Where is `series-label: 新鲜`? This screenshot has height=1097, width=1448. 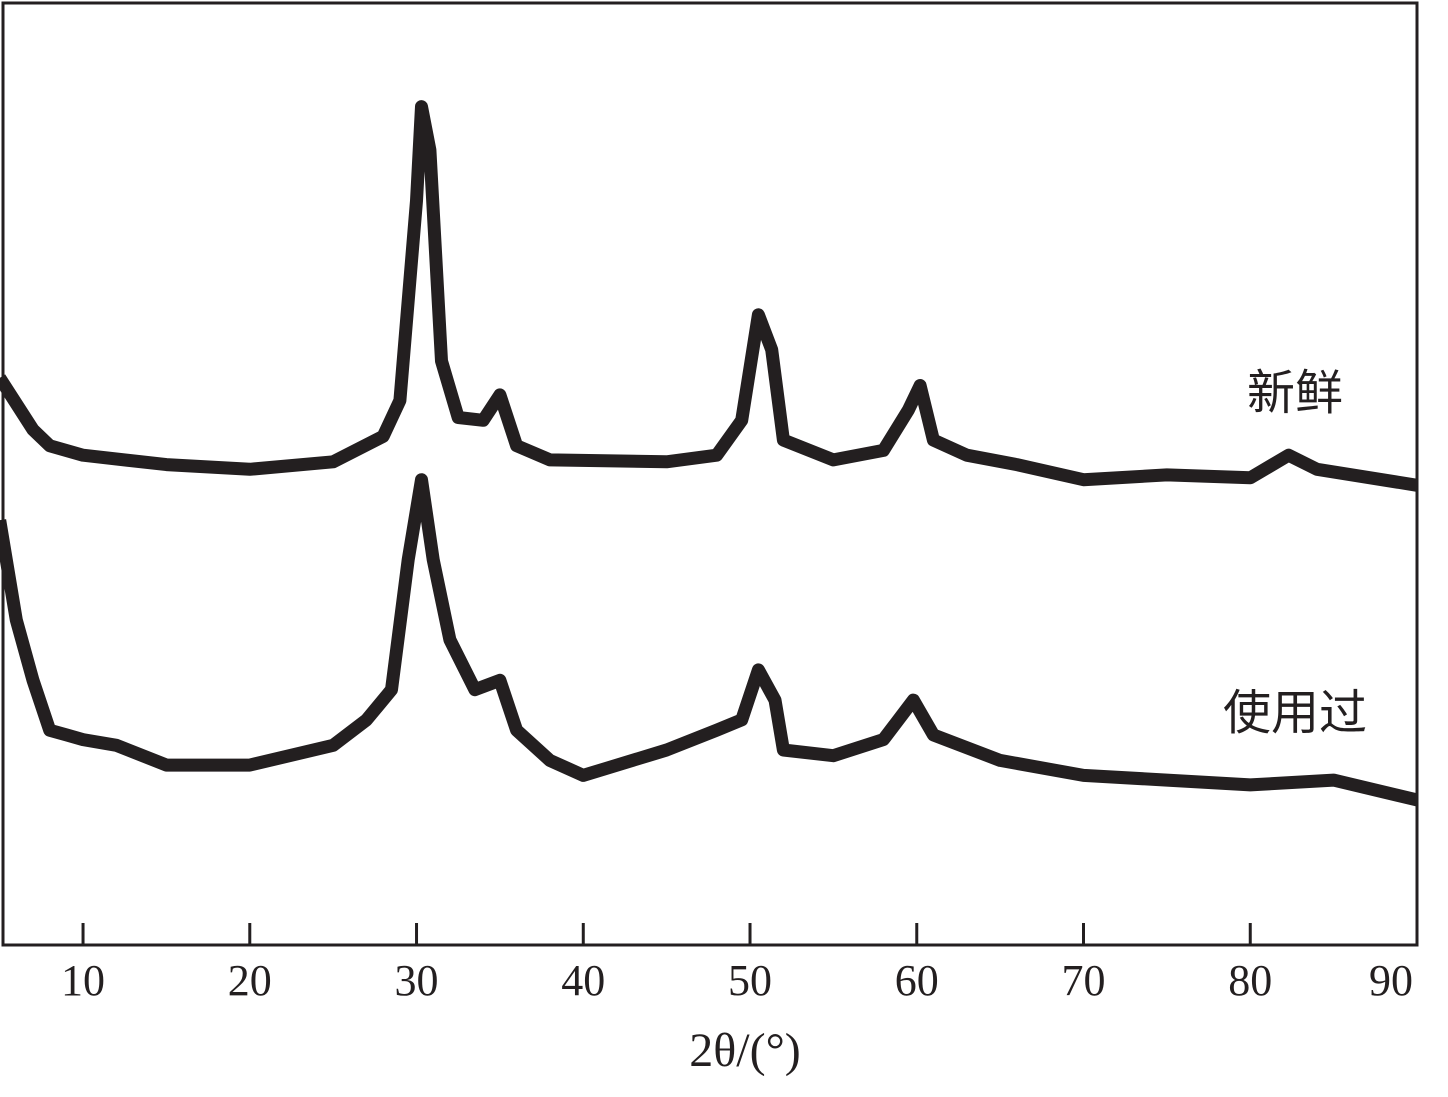 series-label: 新鲜 is located at coordinates (1295, 393).